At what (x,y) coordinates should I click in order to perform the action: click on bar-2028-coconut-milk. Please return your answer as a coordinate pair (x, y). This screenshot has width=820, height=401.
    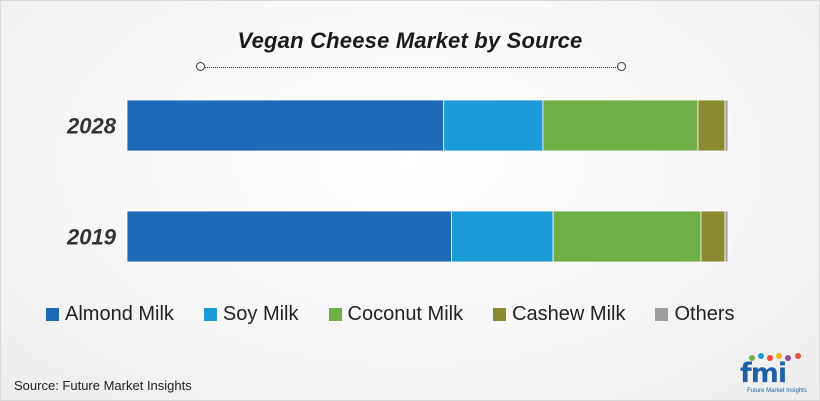
    Looking at the image, I should click on (620, 125).